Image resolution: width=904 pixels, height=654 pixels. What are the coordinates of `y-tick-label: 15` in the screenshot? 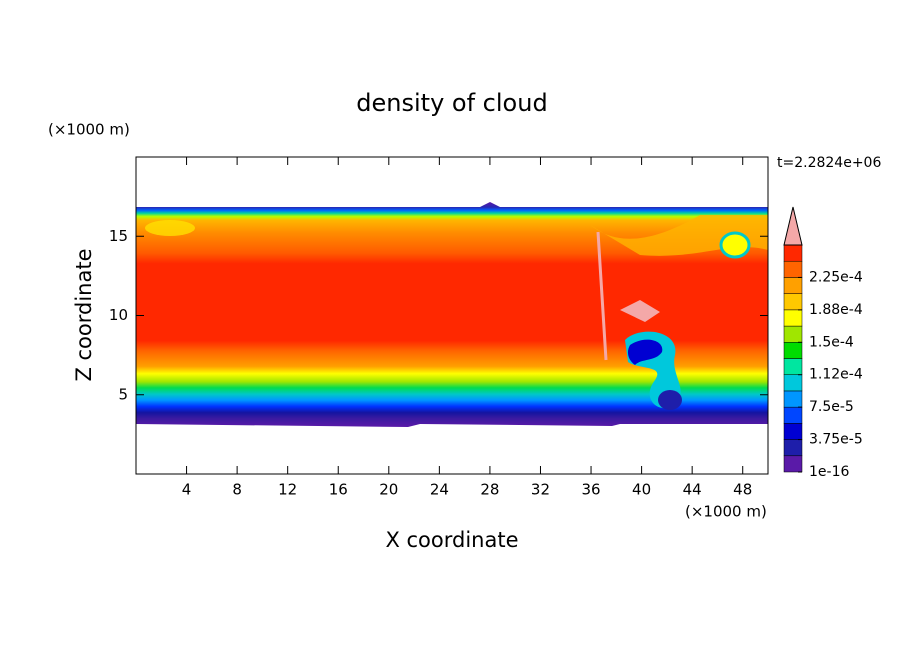 It's located at (118, 236).